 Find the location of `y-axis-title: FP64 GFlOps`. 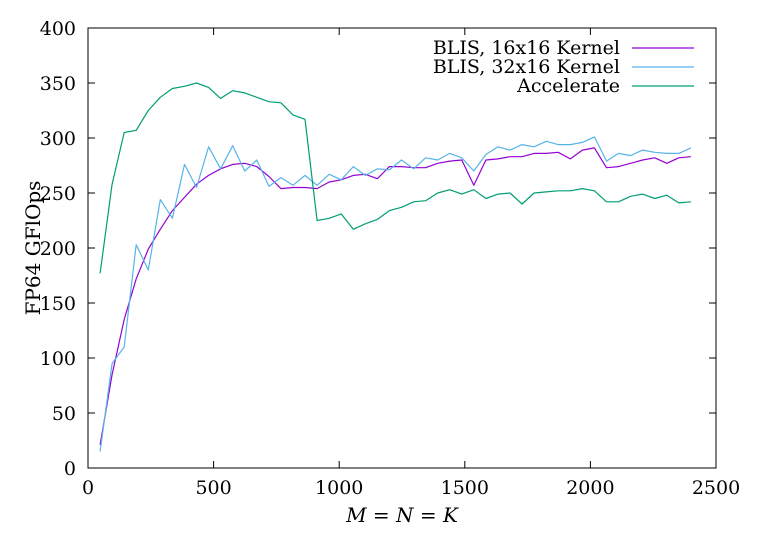

y-axis-title: FP64 GFlOps is located at coordinates (33, 248).